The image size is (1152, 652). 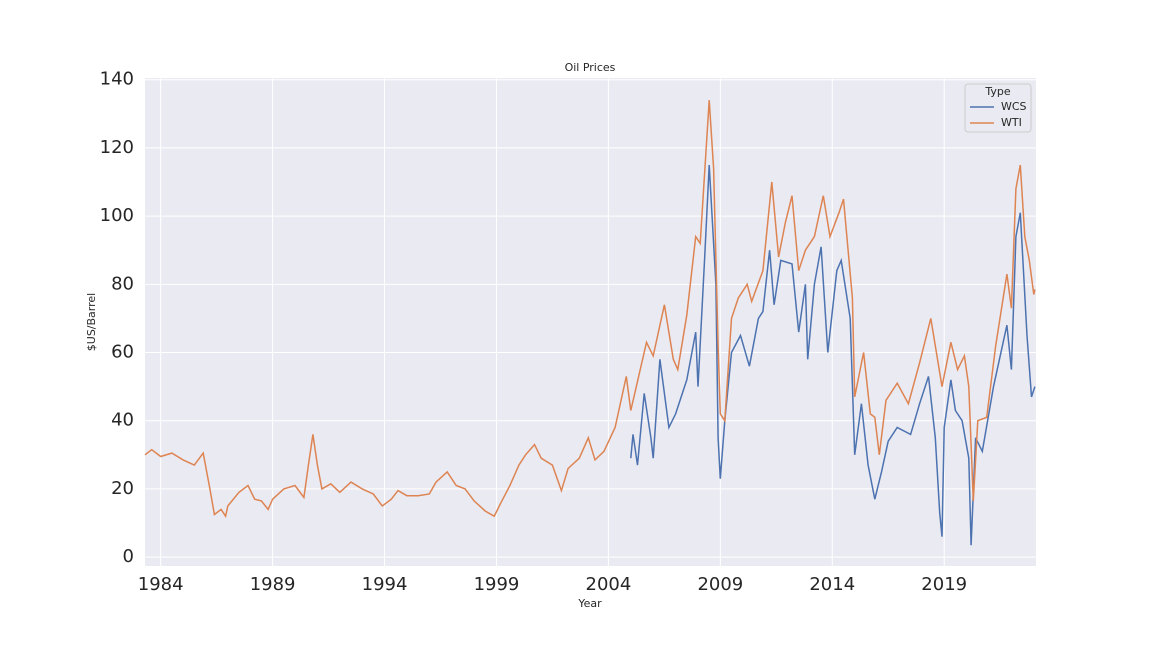 What do you see at coordinates (117, 79) in the screenshot?
I see `y-tick-label: 140` at bounding box center [117, 79].